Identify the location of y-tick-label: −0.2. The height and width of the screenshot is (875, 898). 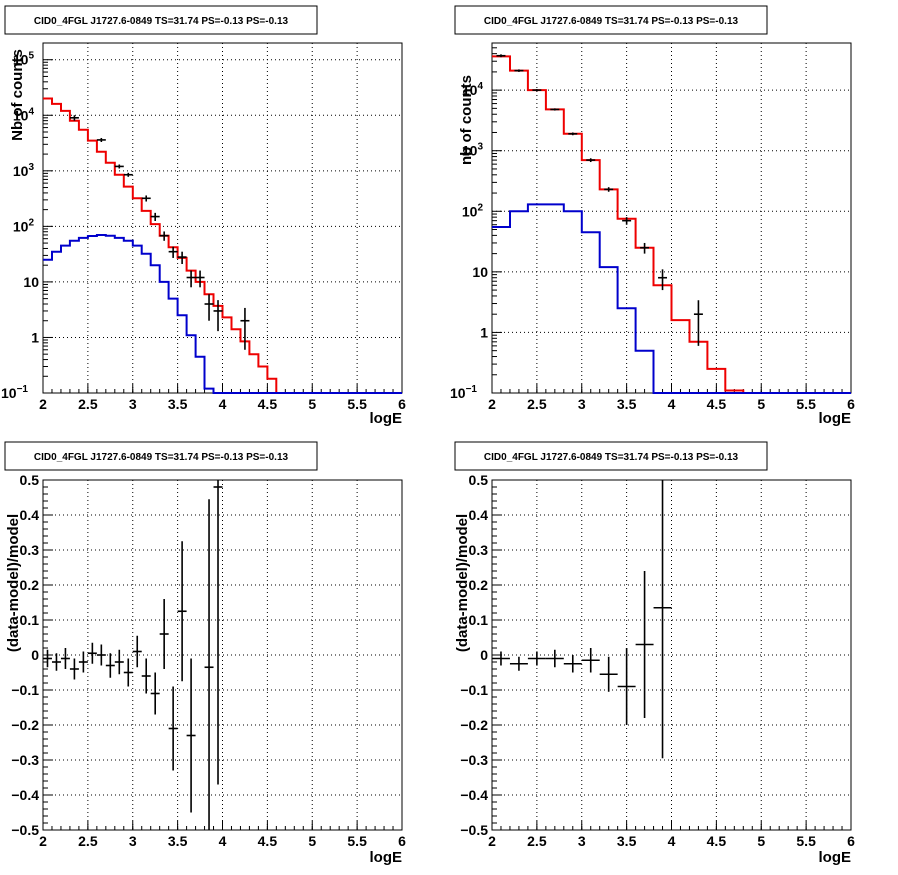
(25, 725).